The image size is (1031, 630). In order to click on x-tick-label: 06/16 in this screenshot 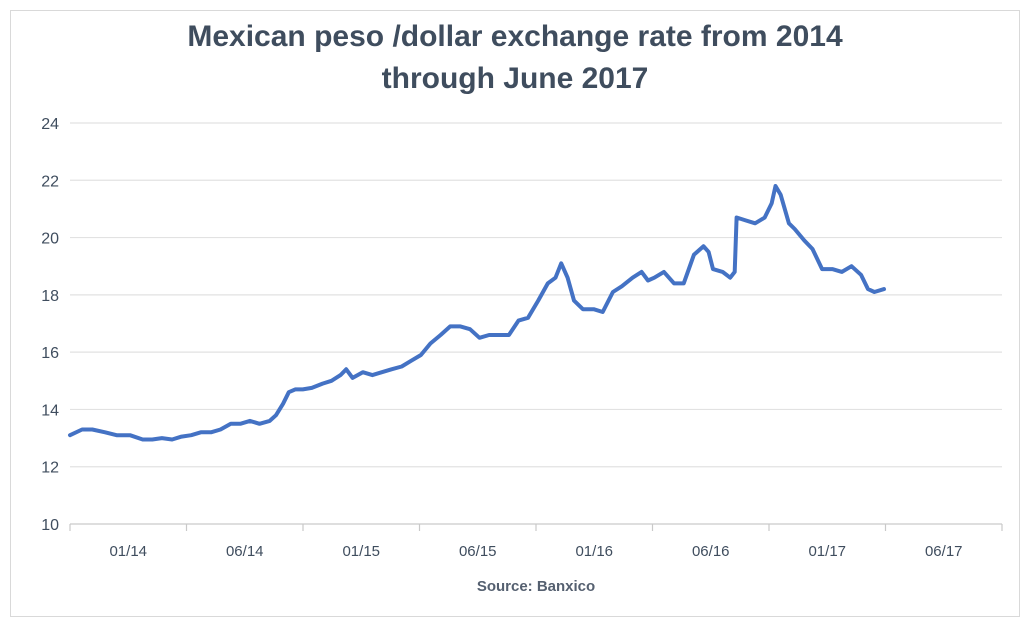, I will do `click(711, 551)`.